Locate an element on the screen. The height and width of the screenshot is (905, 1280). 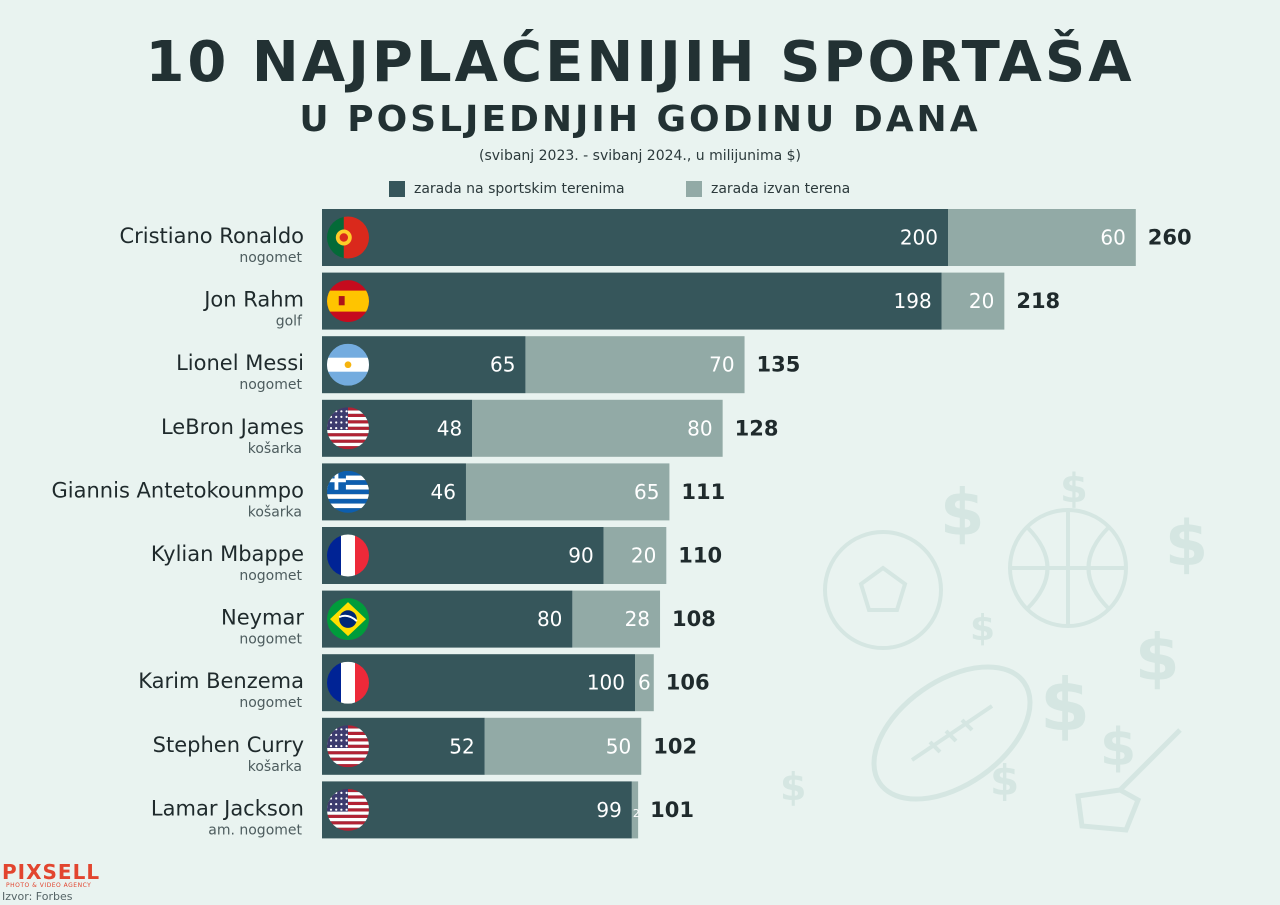
legend-label-on-field: zarada na sportskim terenima is located at coordinates (519, 189).